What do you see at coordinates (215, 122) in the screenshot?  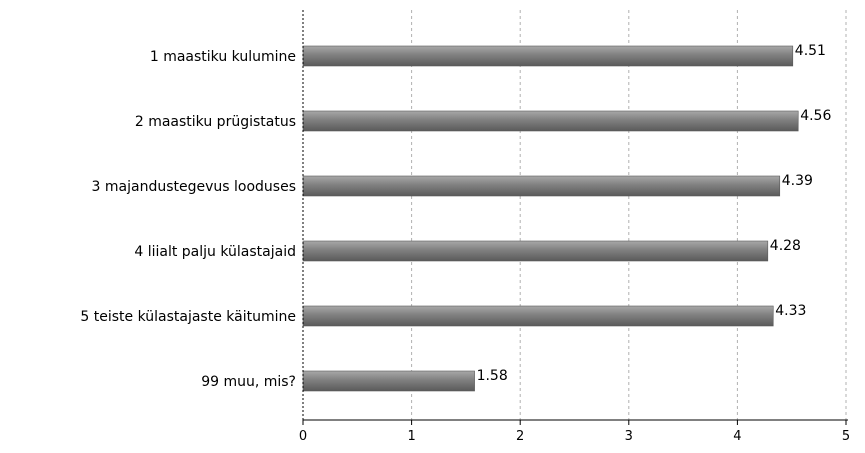 I see `category-label: 2 maastiku prügistatus` at bounding box center [215, 122].